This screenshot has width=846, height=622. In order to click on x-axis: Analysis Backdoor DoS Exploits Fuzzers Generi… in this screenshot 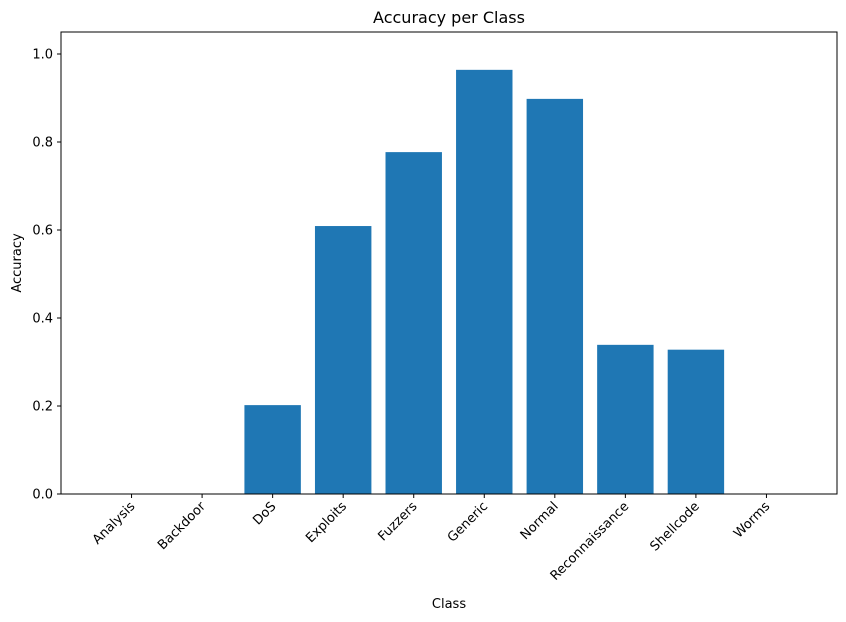, I will do `click(431, 539)`.